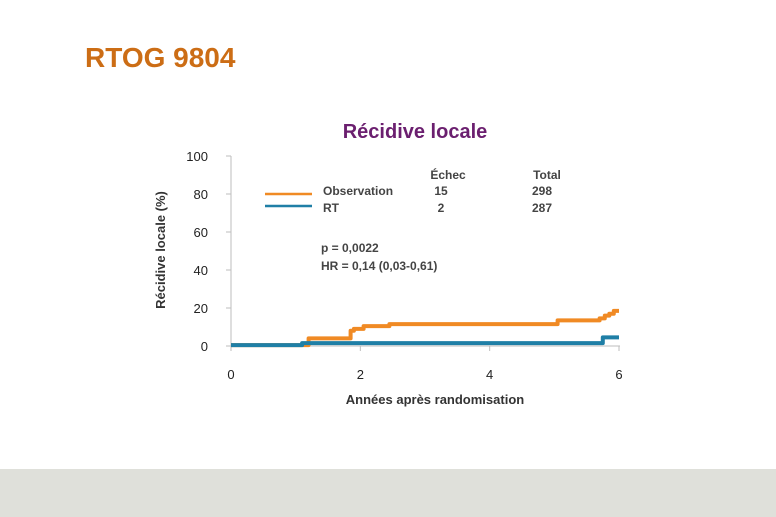  What do you see at coordinates (160, 57) in the screenshot?
I see `slide-title: RTOG 9804` at bounding box center [160, 57].